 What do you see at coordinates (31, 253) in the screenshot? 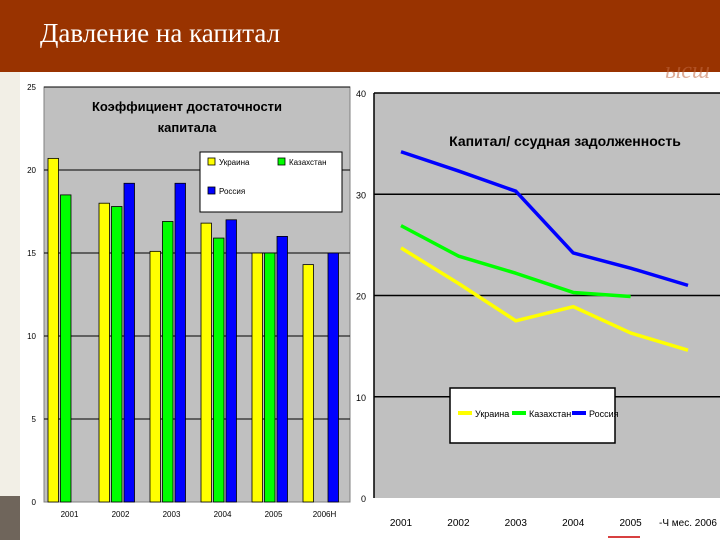
I see `bar-y-tick-label: 15` at bounding box center [31, 253].